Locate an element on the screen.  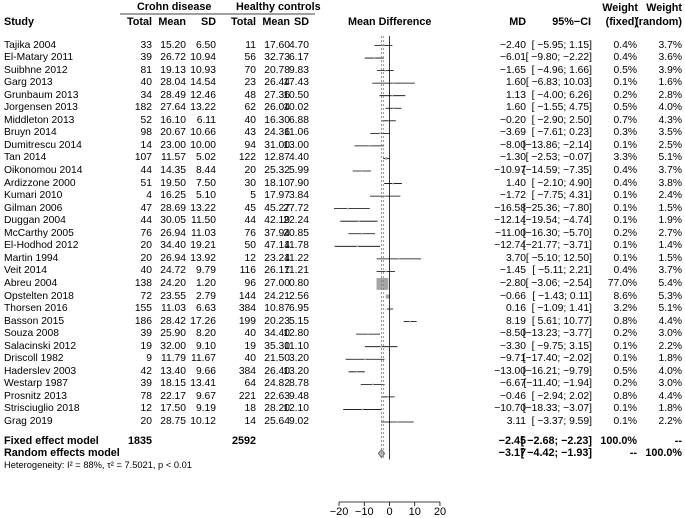
sd-healthy: 9.83 is located at coordinates (298, 70).